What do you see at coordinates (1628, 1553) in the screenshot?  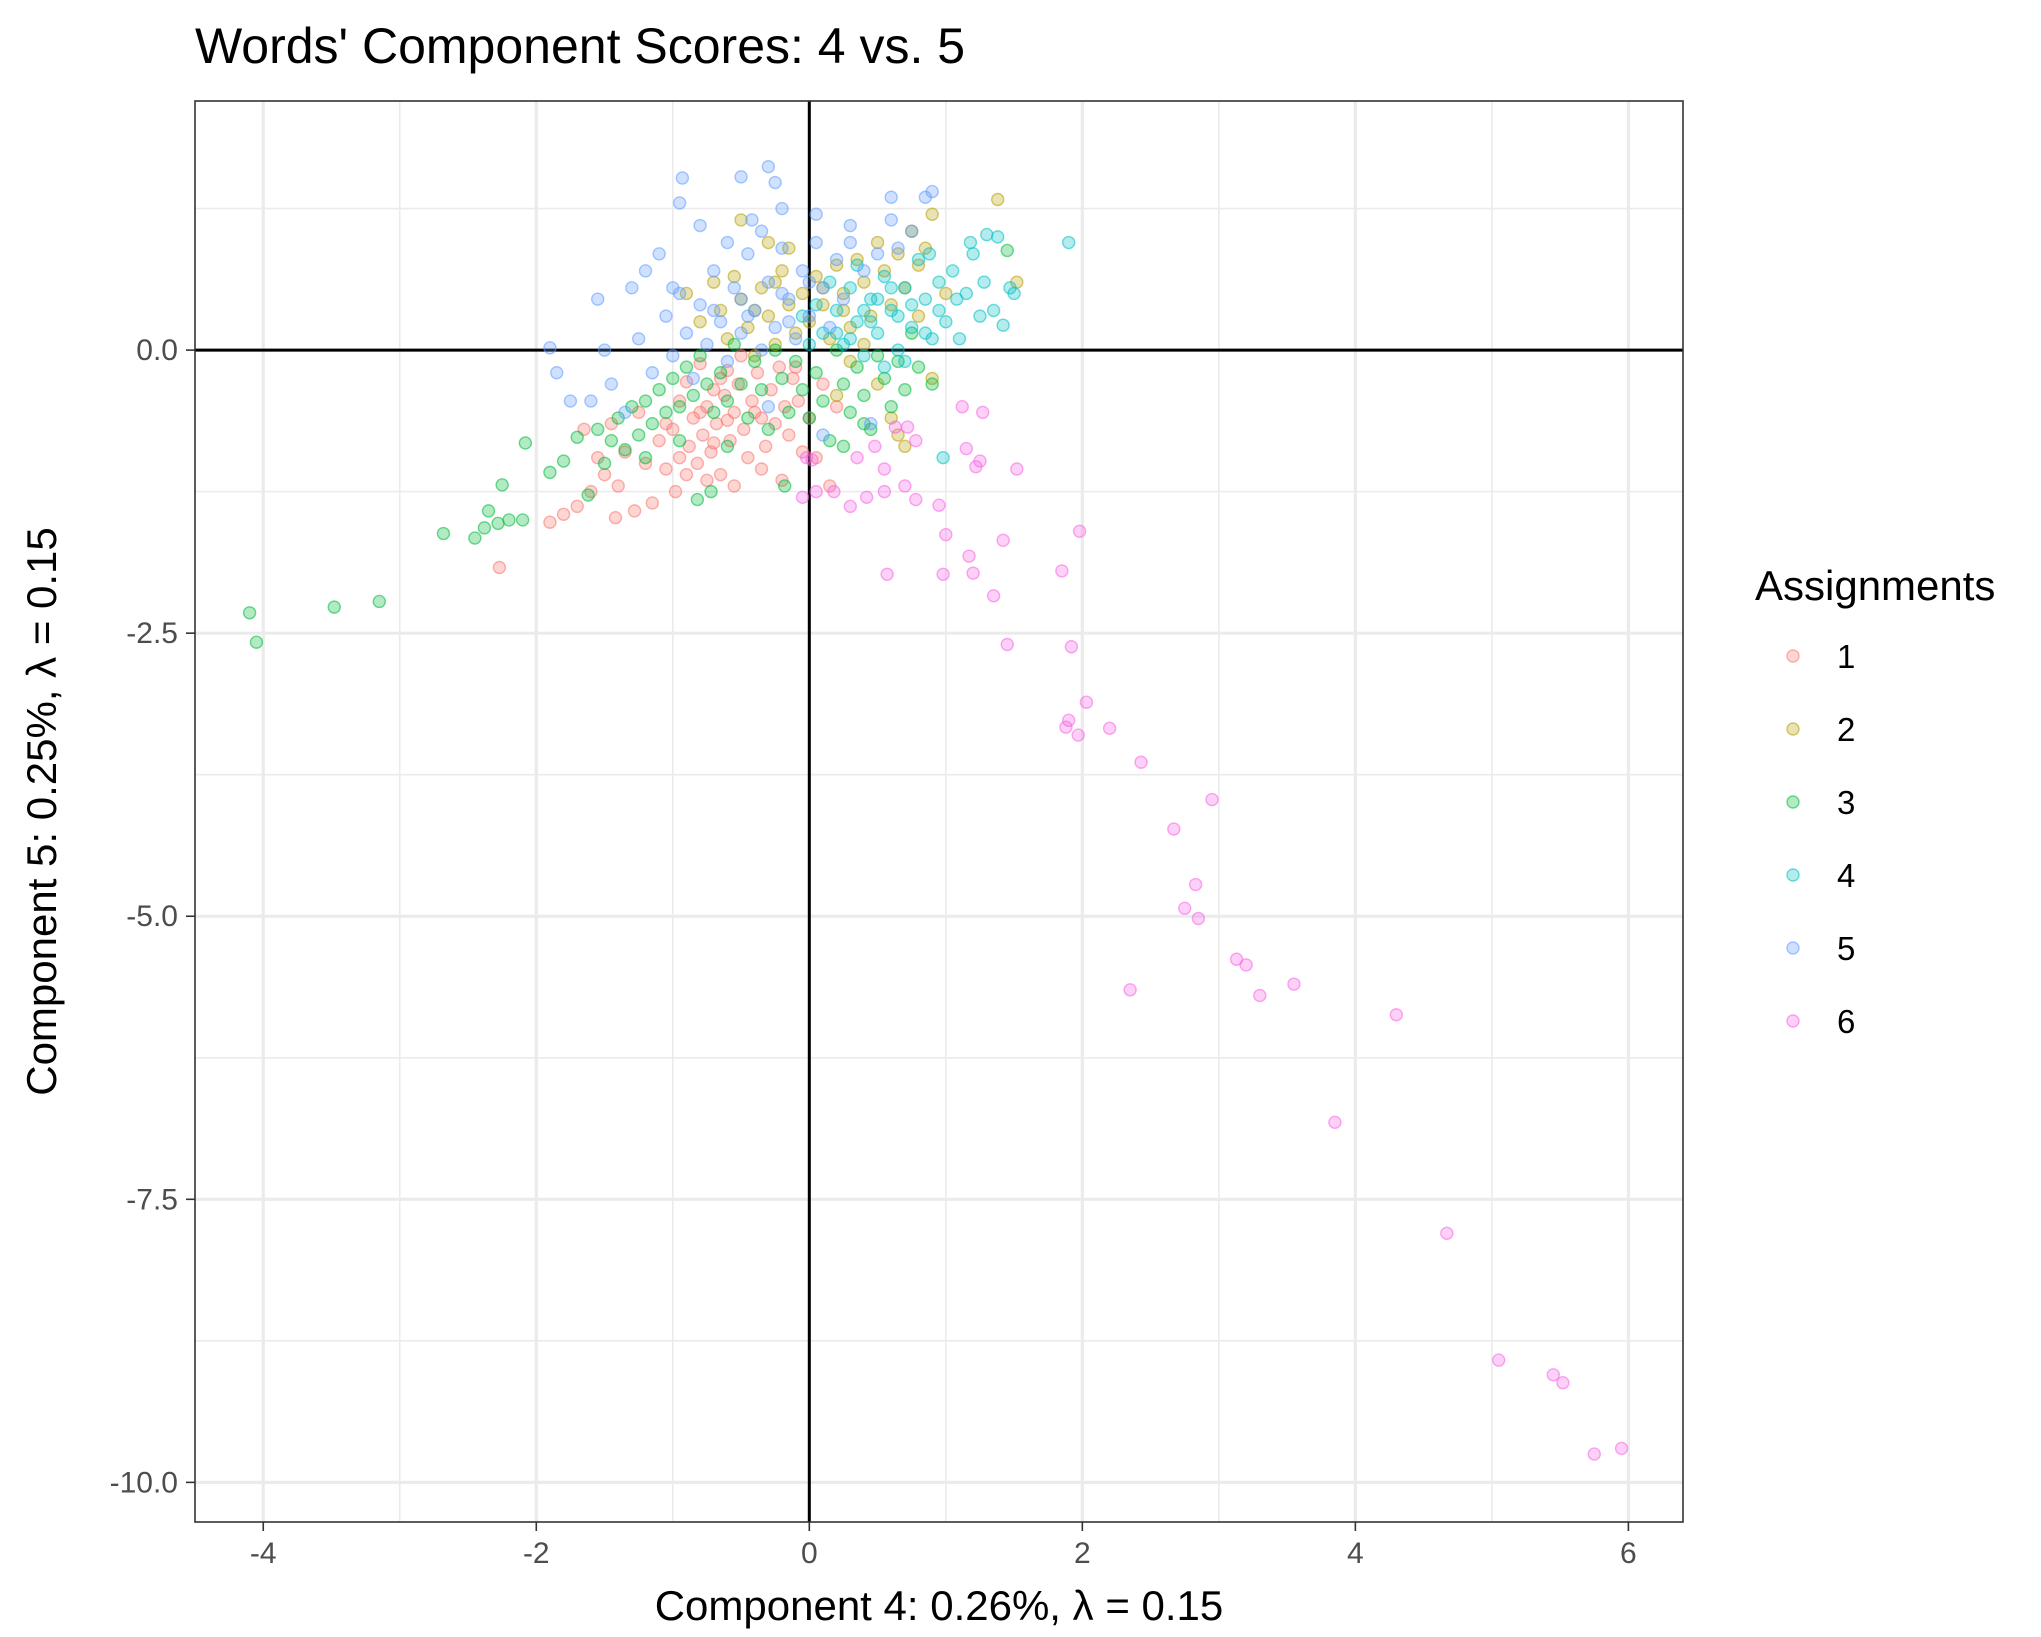 I see `x-tick-label: 6` at bounding box center [1628, 1553].